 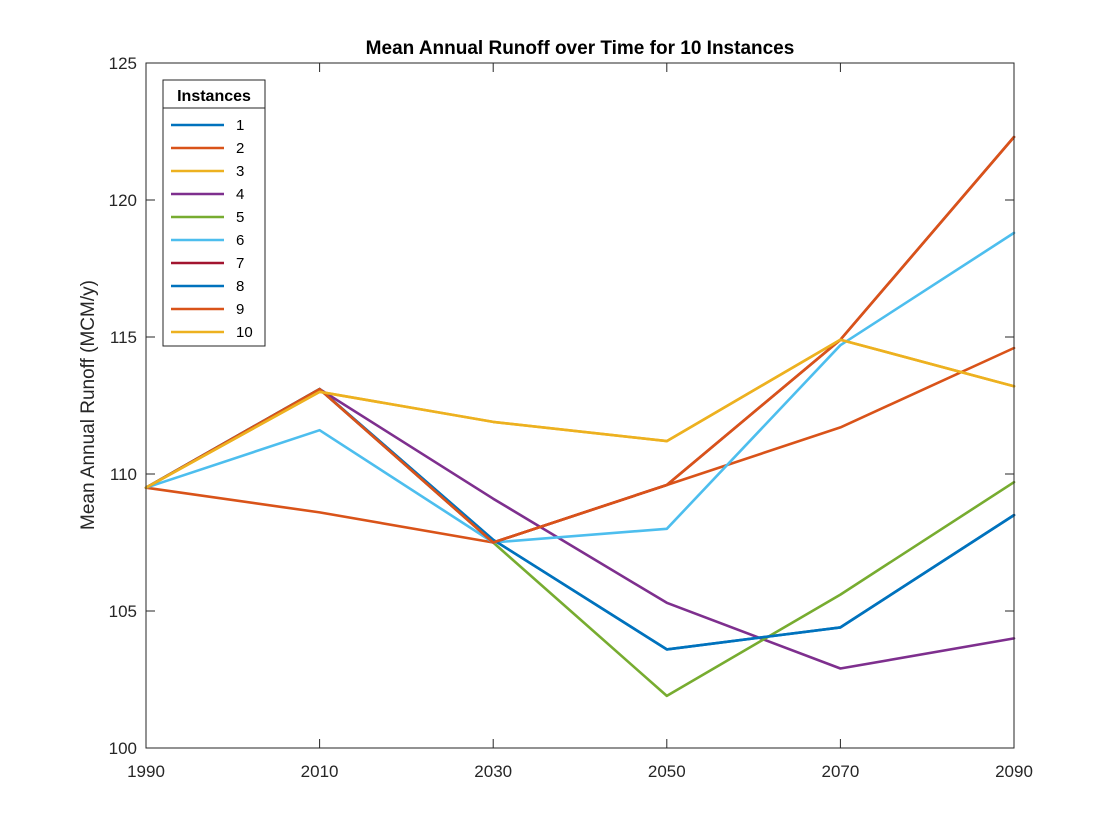 What do you see at coordinates (240, 171) in the screenshot?
I see `legend-label-3: 3` at bounding box center [240, 171].